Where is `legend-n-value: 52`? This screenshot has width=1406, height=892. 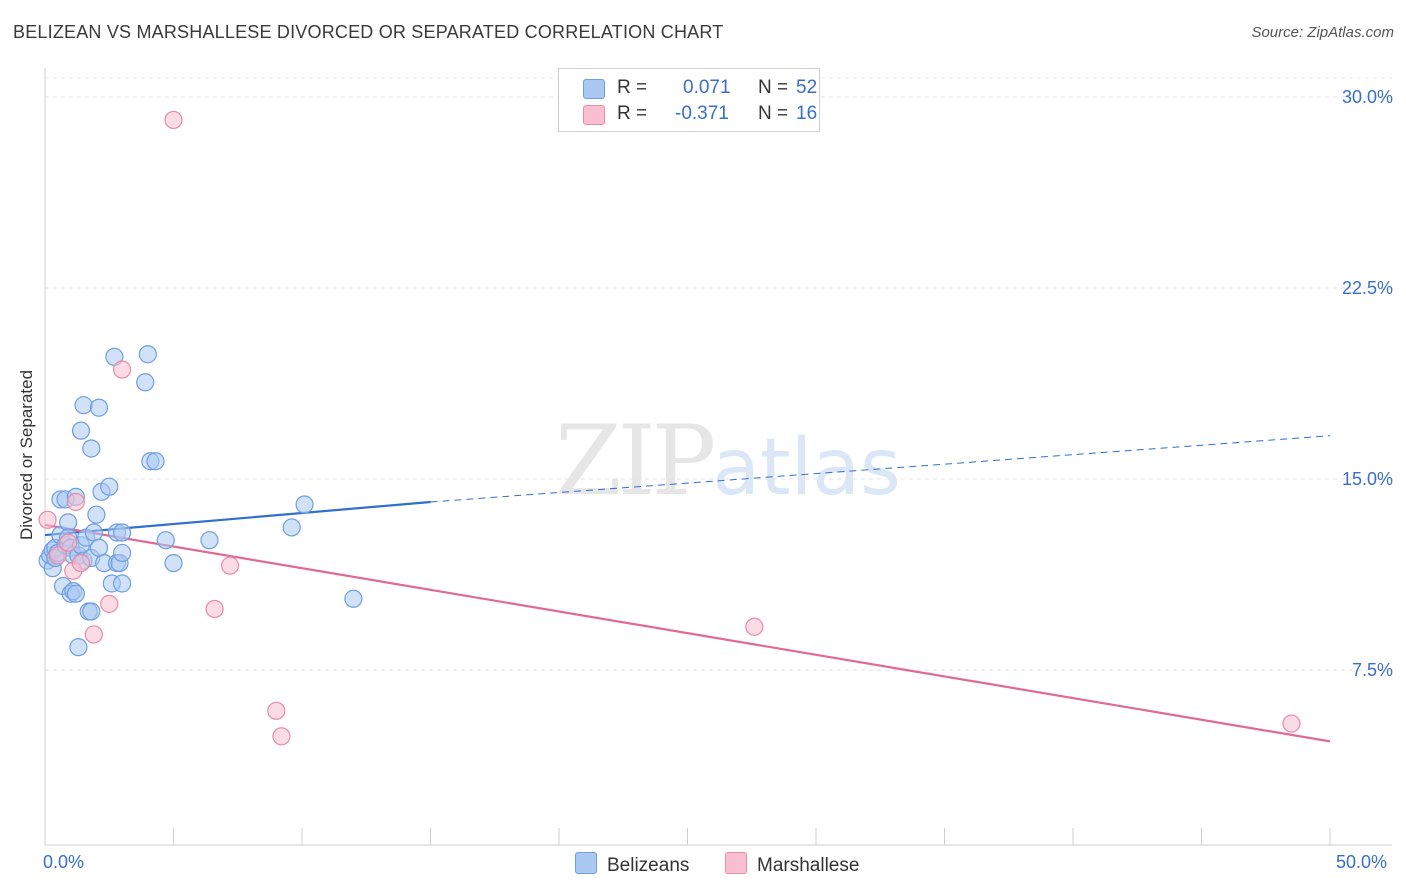
legend-n-value: 52 is located at coordinates (807, 87).